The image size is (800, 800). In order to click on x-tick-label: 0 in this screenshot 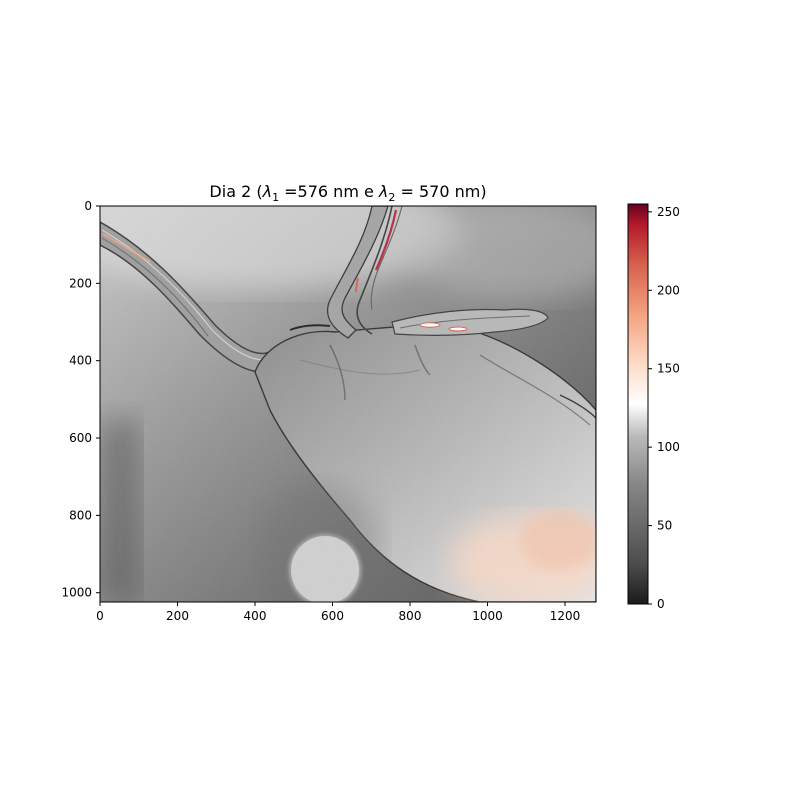, I will do `click(100, 616)`.